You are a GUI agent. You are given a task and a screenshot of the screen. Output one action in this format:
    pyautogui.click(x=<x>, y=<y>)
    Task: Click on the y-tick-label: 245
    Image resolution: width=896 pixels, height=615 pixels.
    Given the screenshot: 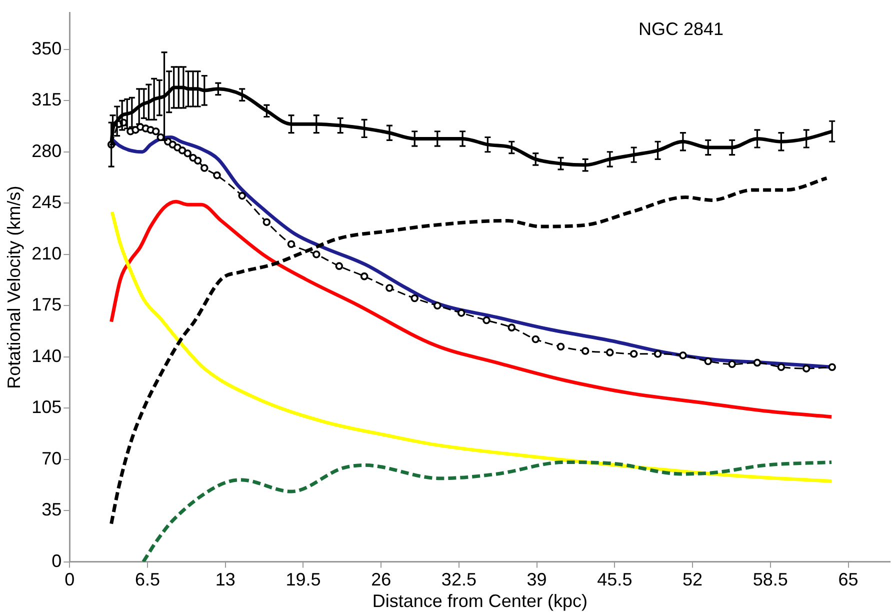 What is the action you would take?
    pyautogui.click(x=47, y=202)
    